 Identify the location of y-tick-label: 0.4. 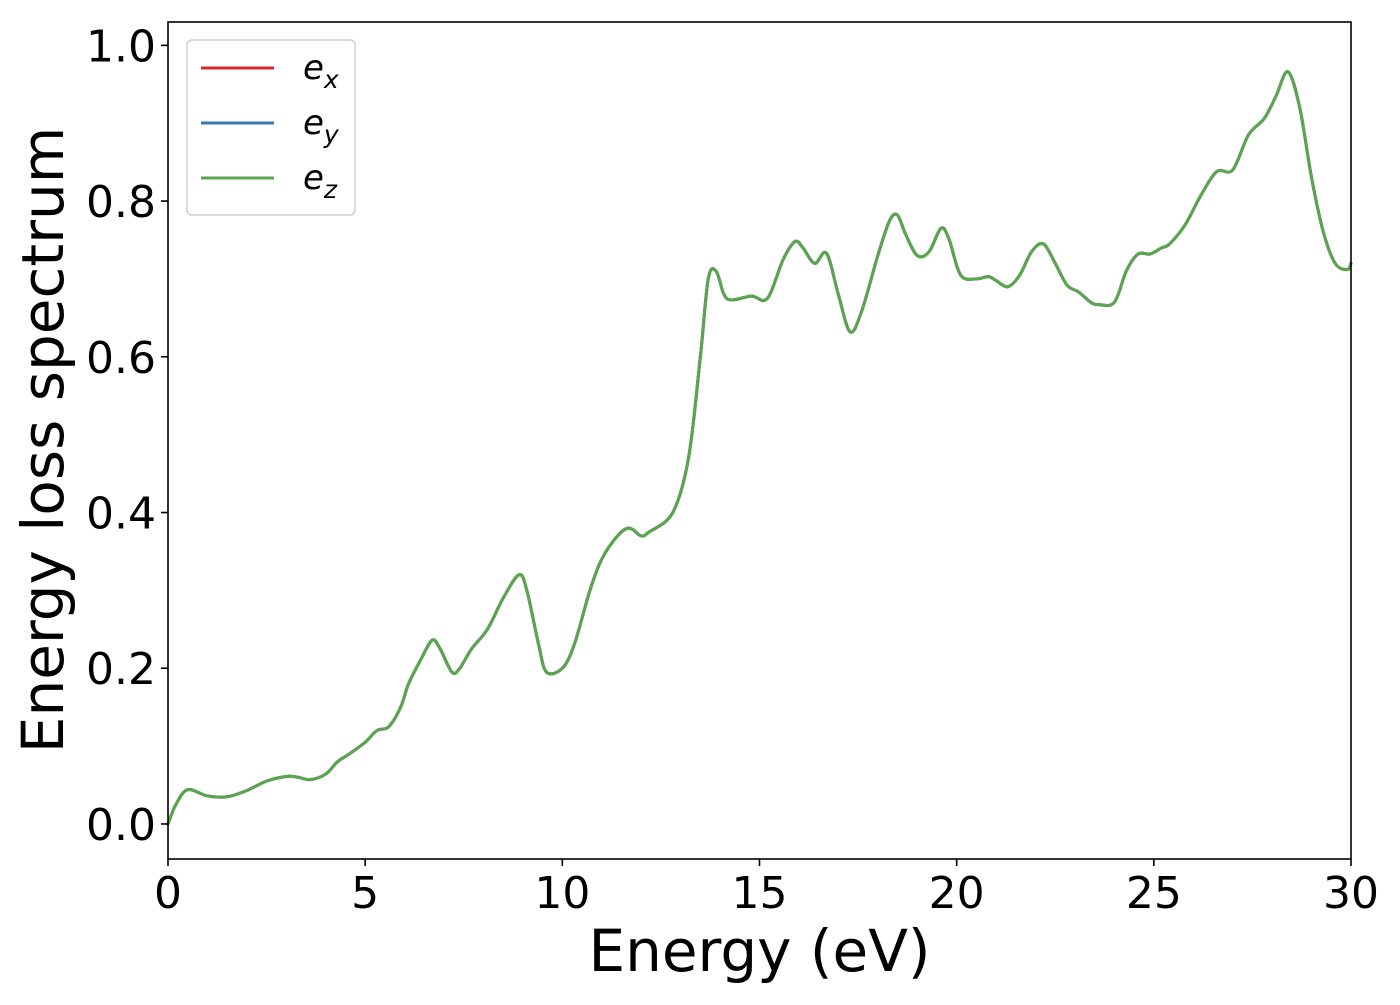
(121, 514).